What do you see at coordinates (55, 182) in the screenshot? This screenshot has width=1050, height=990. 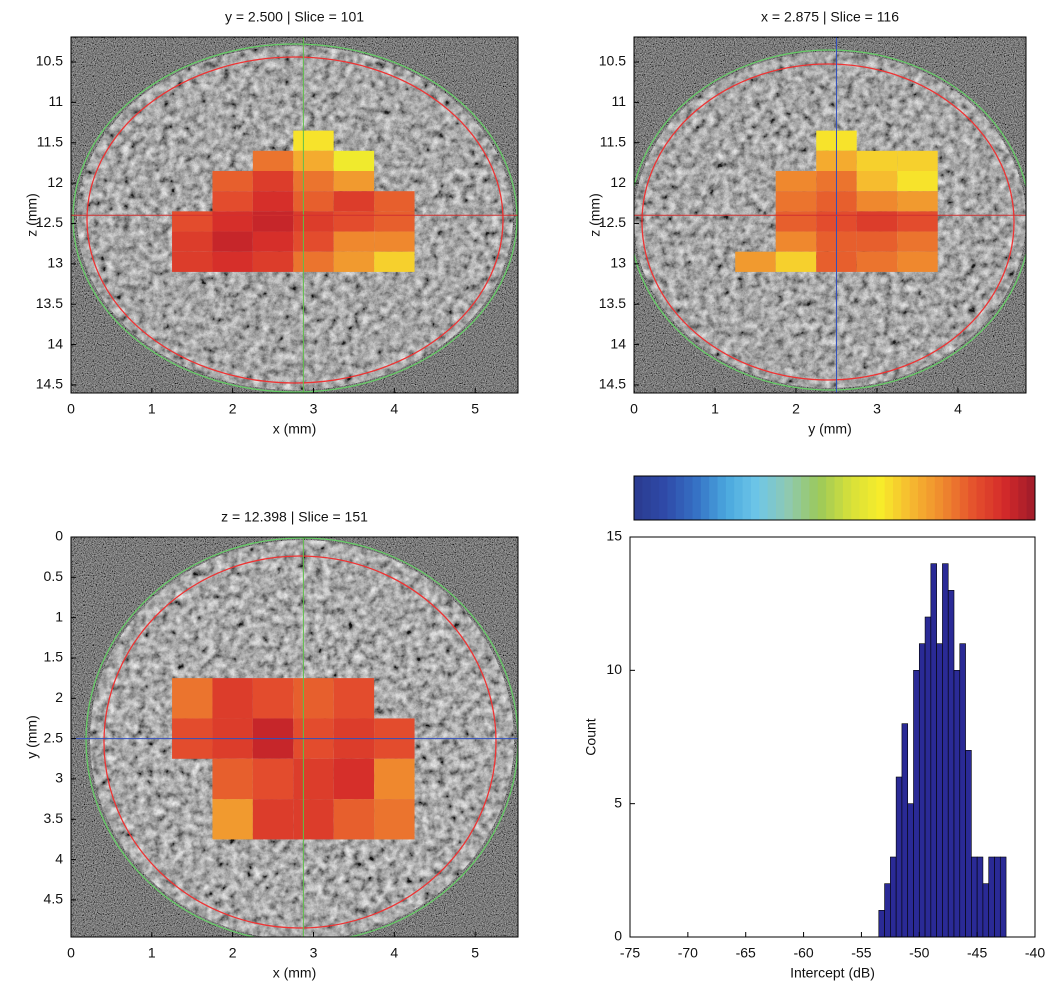 I see `y-tick-label: 12` at bounding box center [55, 182].